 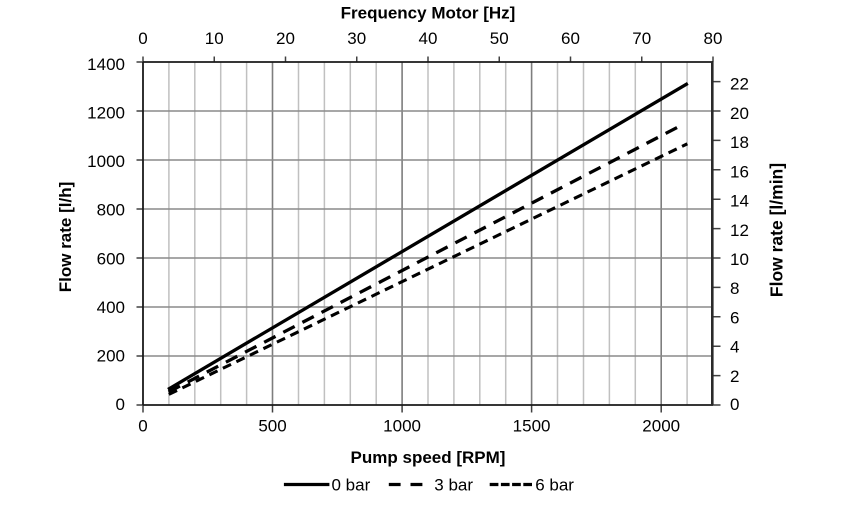 I want to click on svg-text: 50, so click(x=499, y=38).